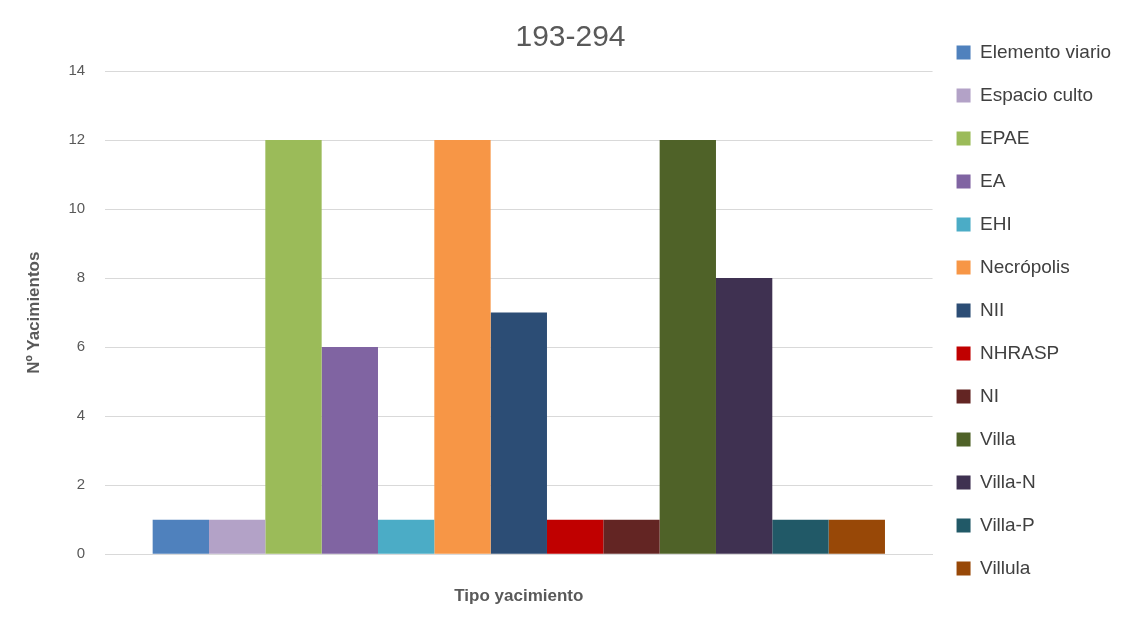 The width and height of the screenshot is (1131, 621). I want to click on y-tick-label: 10, so click(77, 208).